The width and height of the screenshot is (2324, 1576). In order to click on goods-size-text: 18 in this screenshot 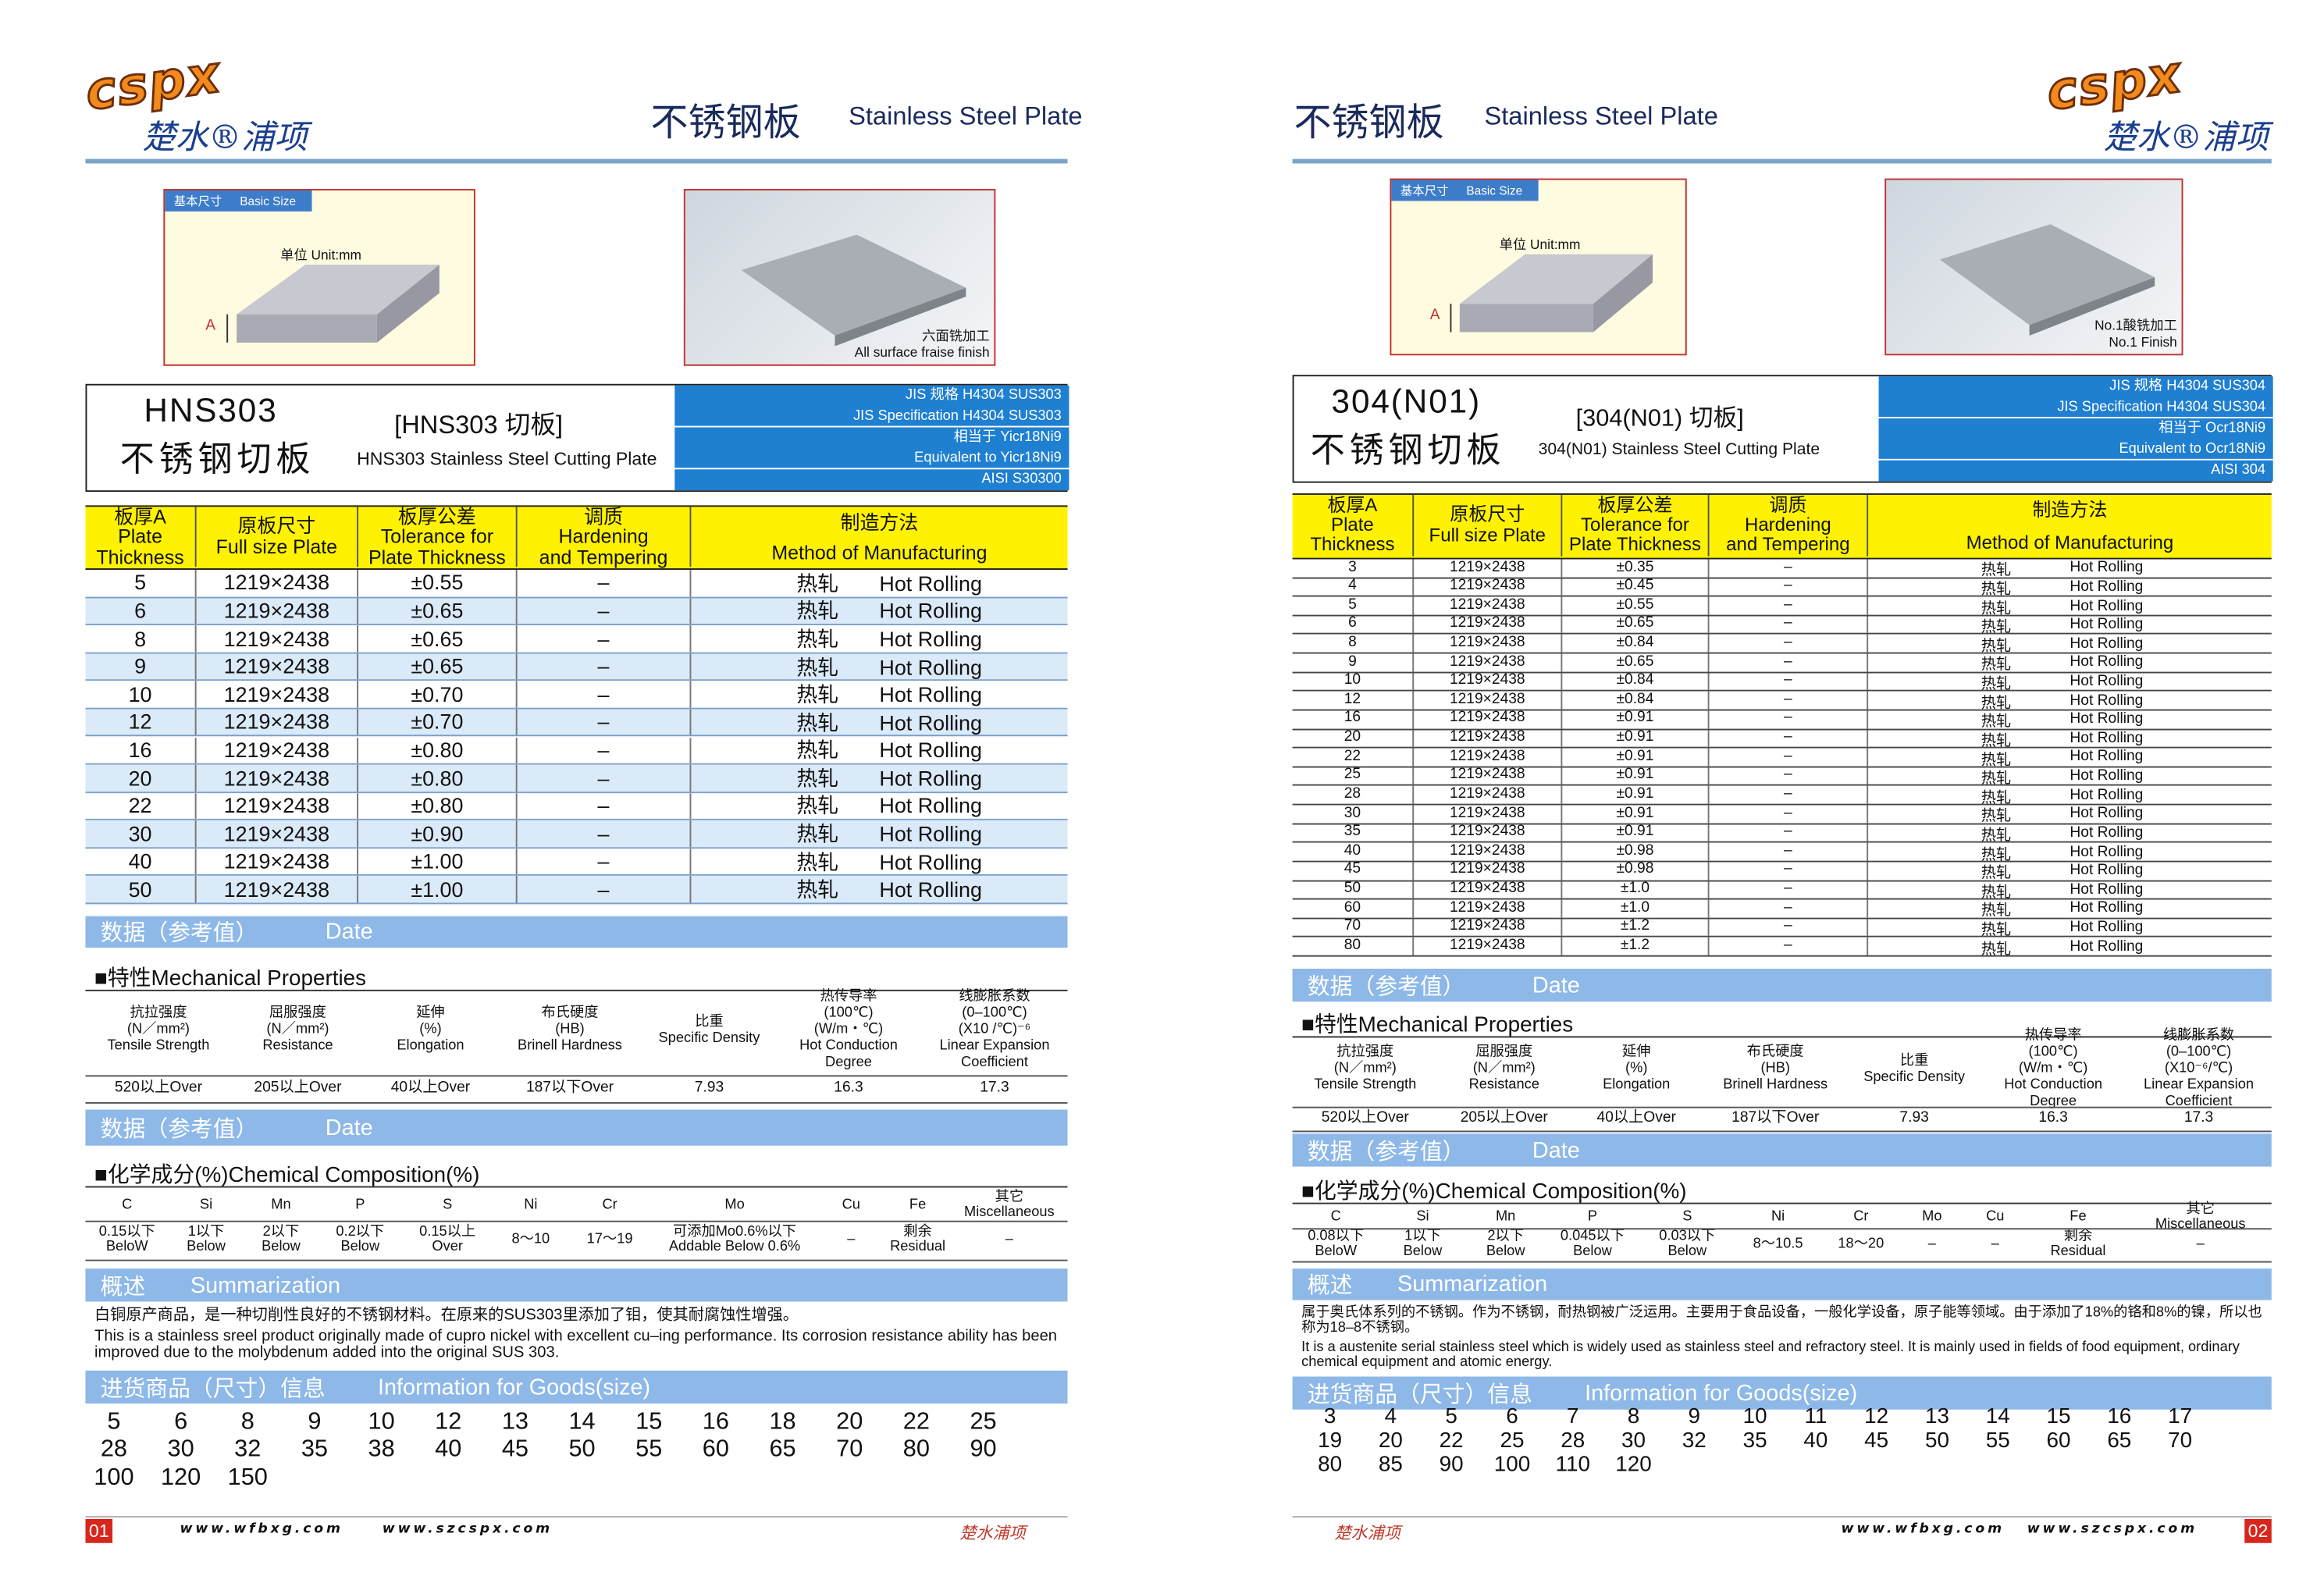, I will do `click(782, 1422)`.